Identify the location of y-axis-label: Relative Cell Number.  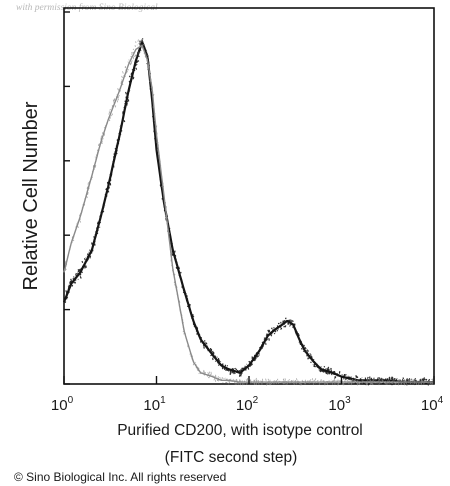
(31, 195).